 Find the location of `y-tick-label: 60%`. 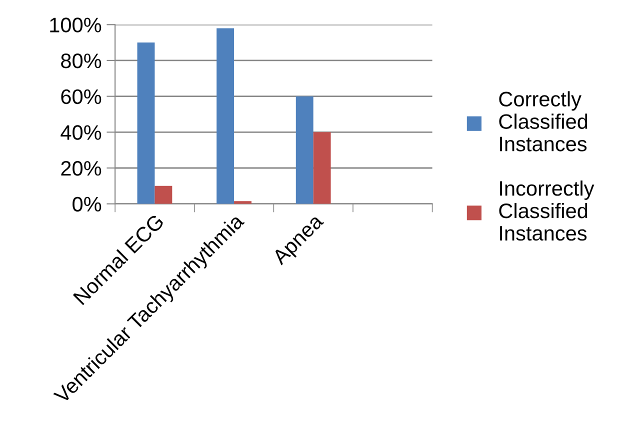

y-tick-label: 60% is located at coordinates (81, 96).